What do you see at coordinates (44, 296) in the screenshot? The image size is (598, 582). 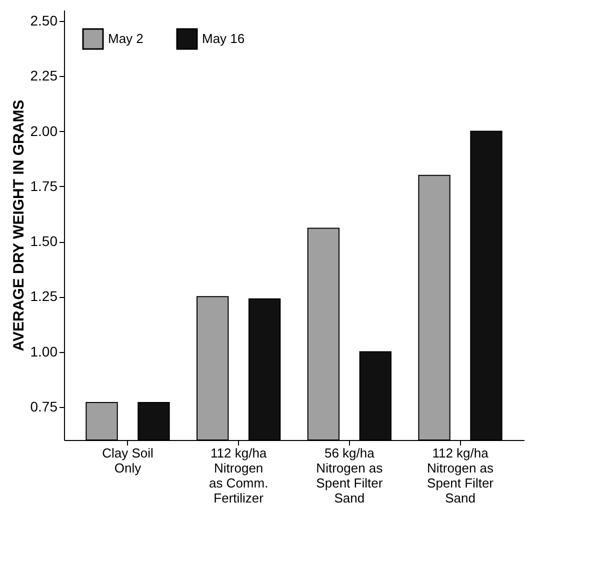 I see `y-tick-label: 1.25` at bounding box center [44, 296].